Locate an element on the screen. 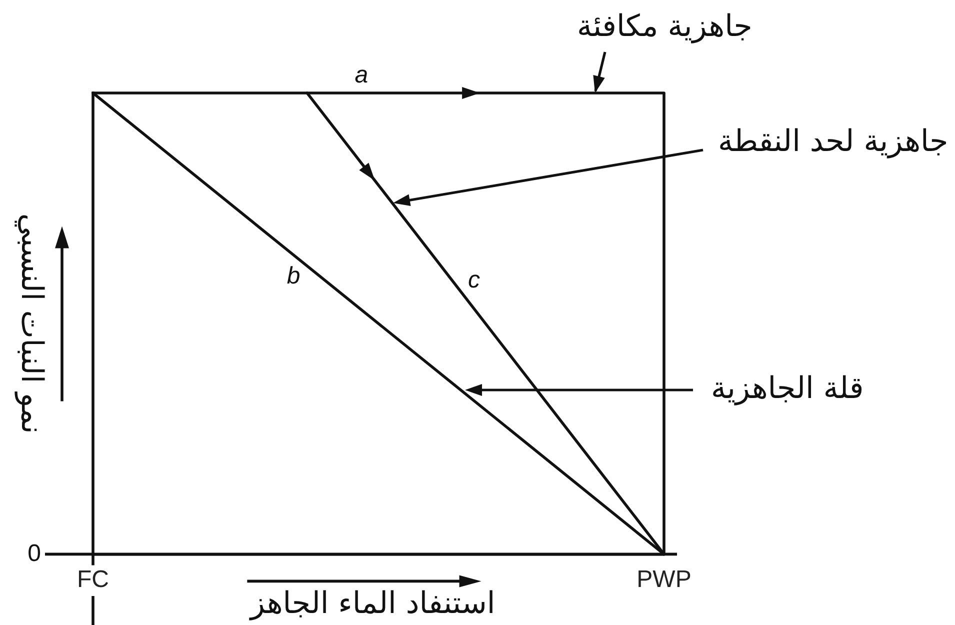  series-label: b is located at coordinates (293, 276).